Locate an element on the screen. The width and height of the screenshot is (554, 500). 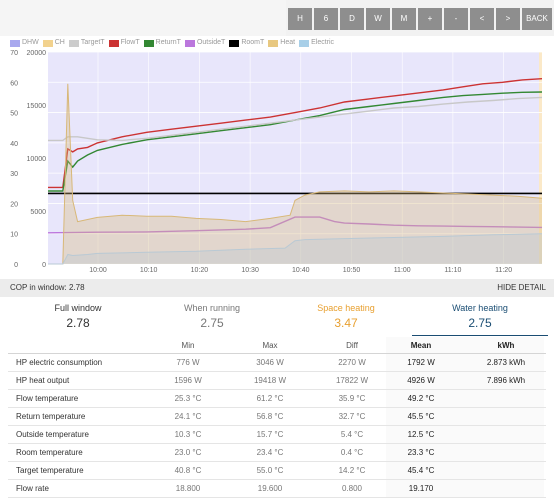
legend-item: ReturnT is located at coordinates (162, 43).